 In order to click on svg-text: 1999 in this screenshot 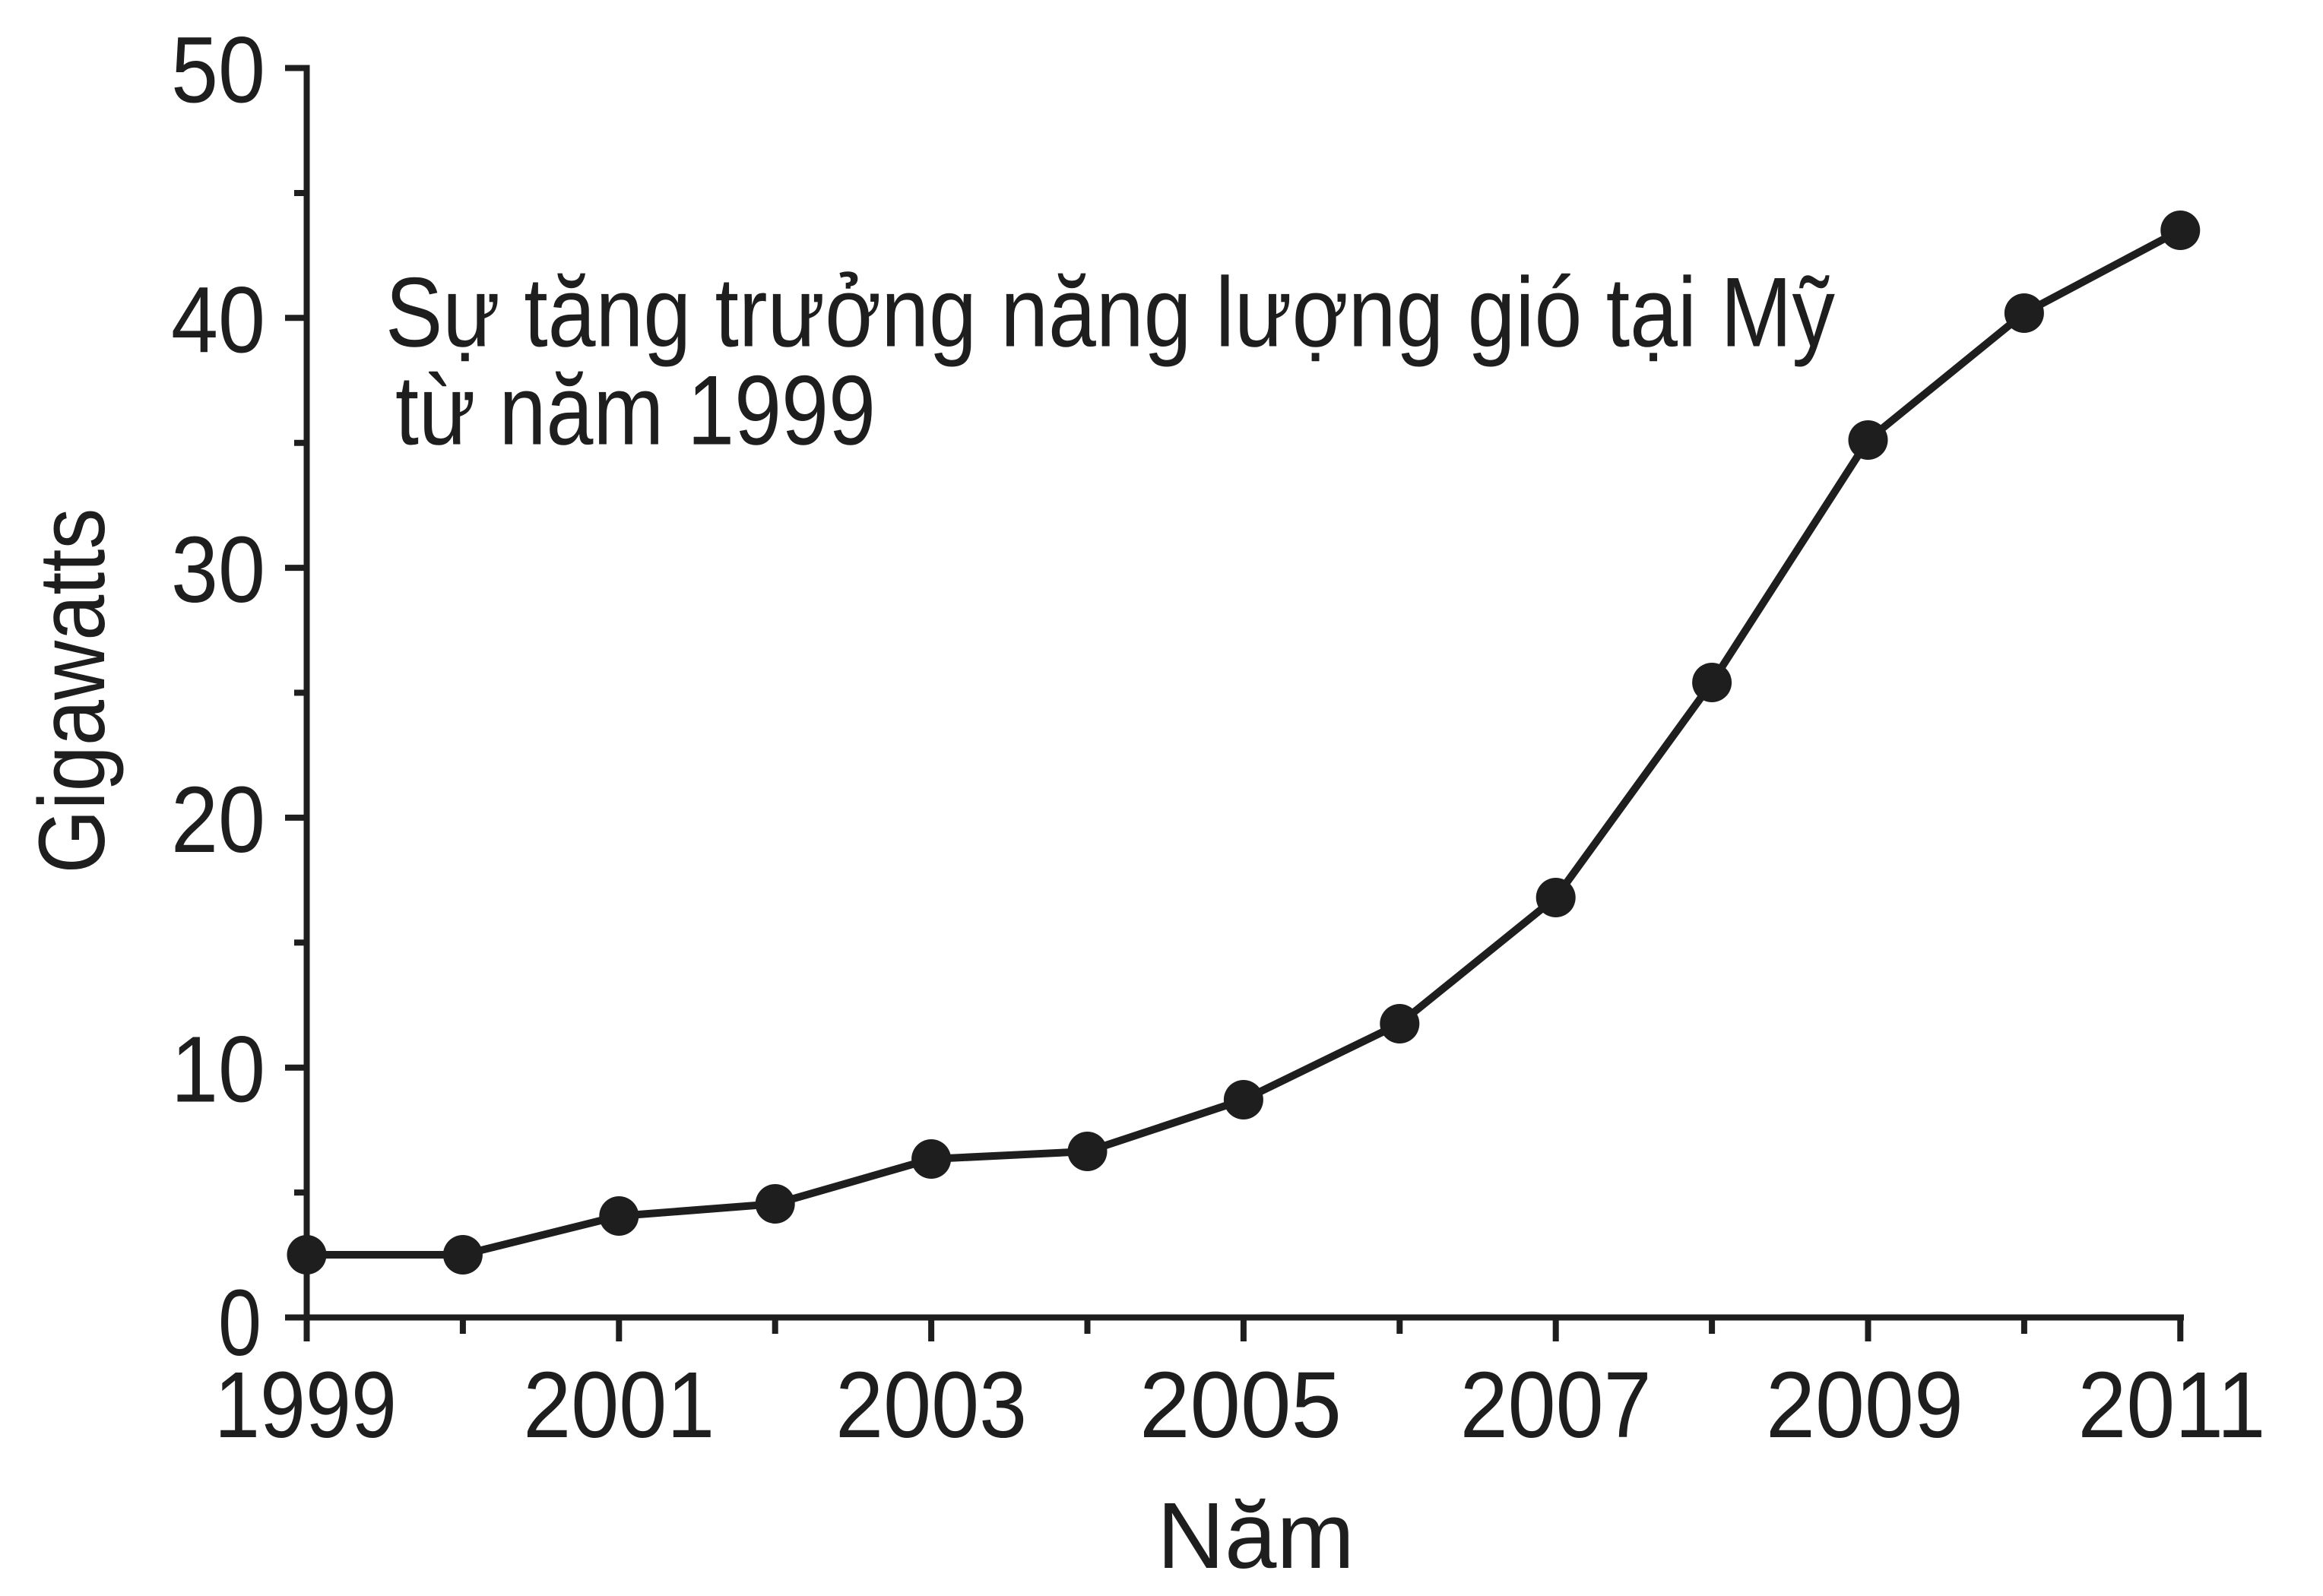, I will do `click(305, 1406)`.